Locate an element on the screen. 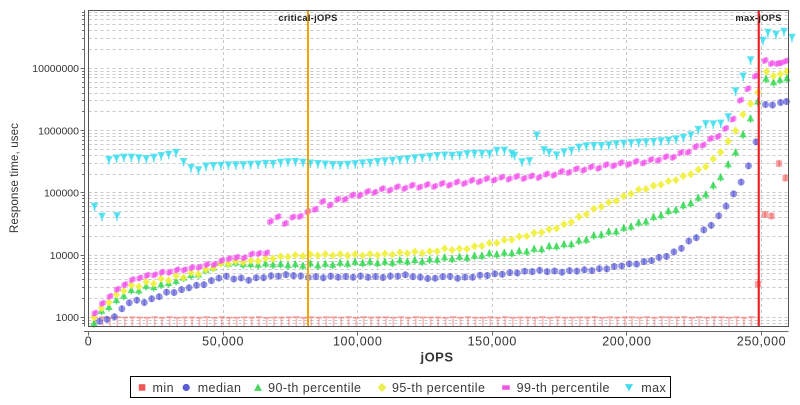 The width and height of the screenshot is (800, 405). svg-text: min is located at coordinates (164, 388).